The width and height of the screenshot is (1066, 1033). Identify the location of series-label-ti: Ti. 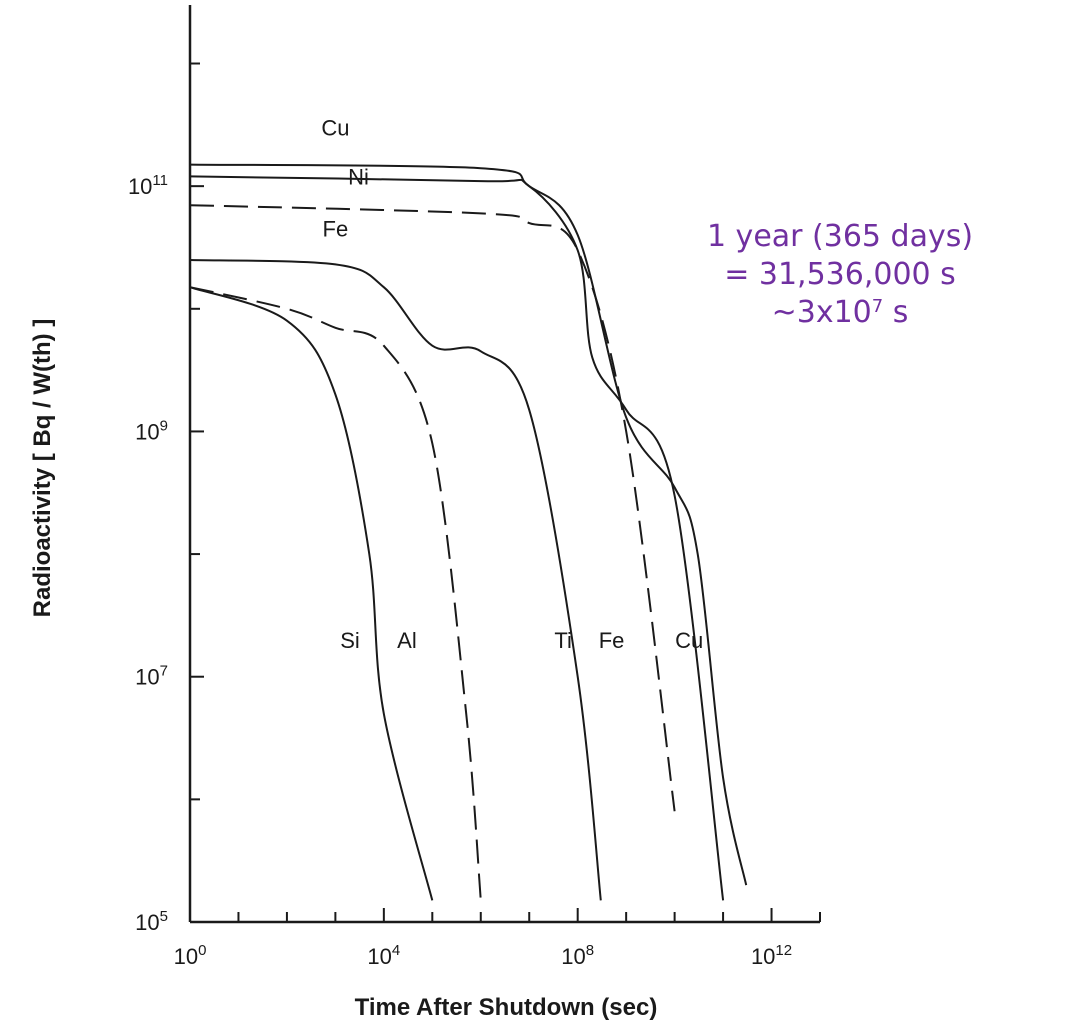
(563, 640).